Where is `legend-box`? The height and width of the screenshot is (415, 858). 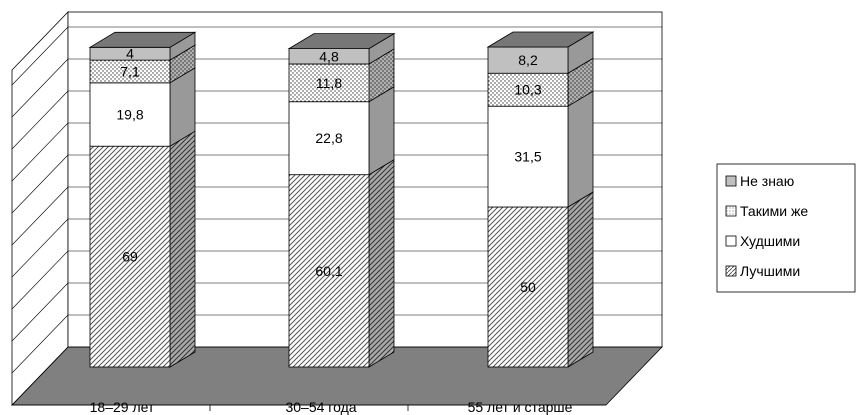
legend-box is located at coordinates (786, 228).